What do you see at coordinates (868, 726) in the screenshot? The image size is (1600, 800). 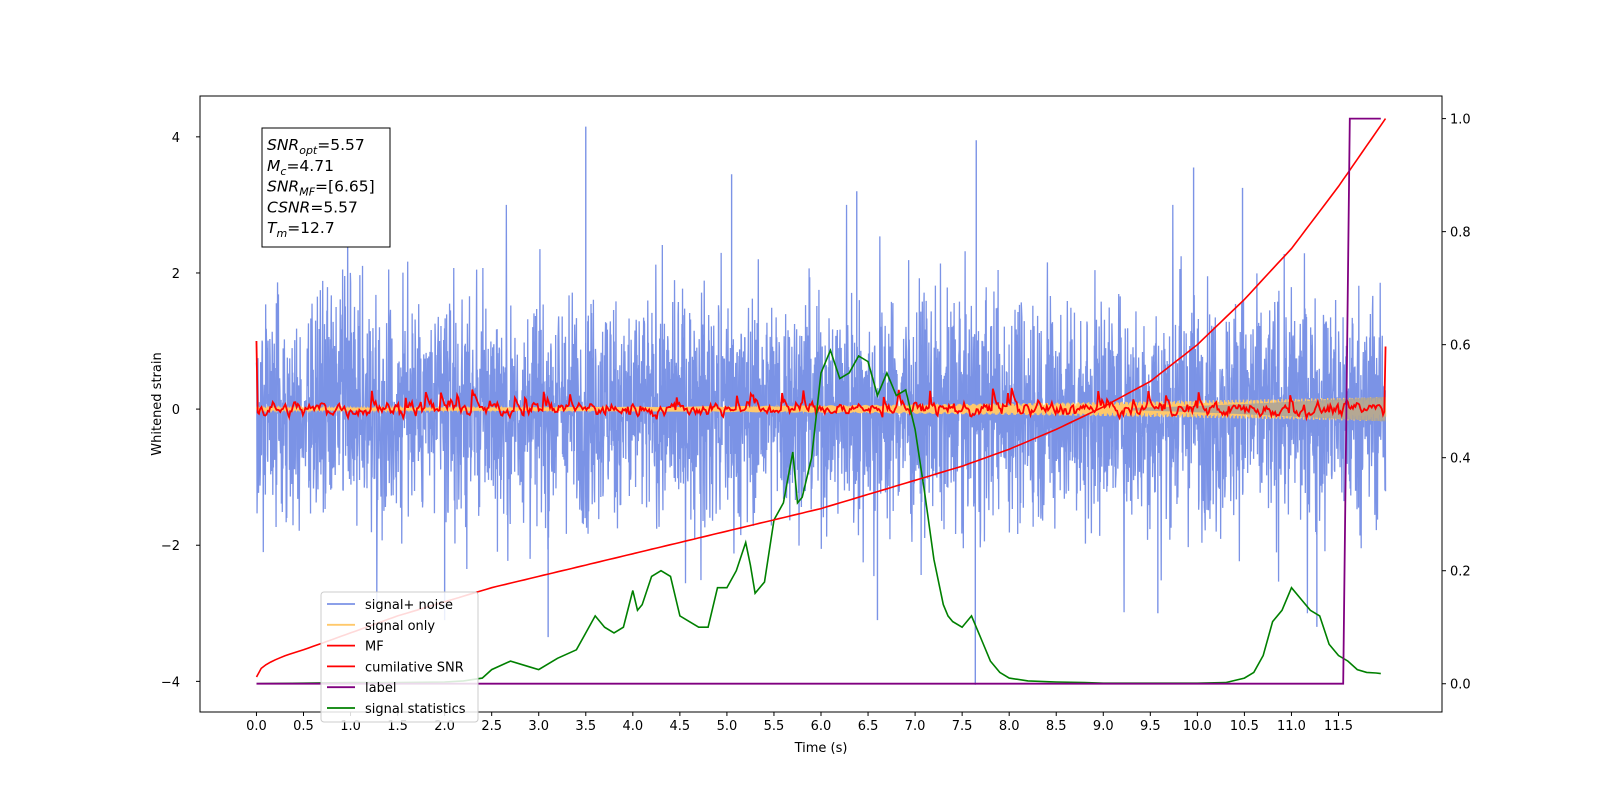 I see `x-tick-label: 6.5` at bounding box center [868, 726].